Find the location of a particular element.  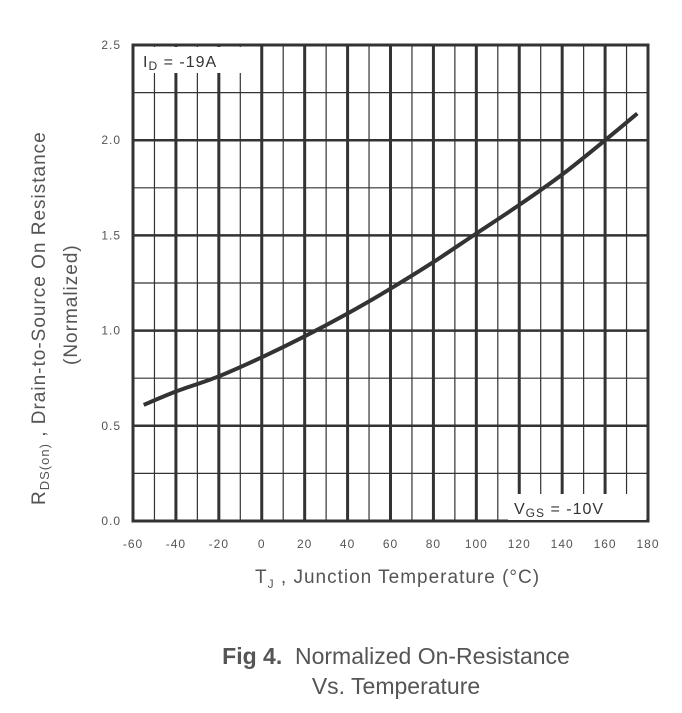

x-axis-label-rest: , Junction Temperature (°C) is located at coordinates (407, 577).